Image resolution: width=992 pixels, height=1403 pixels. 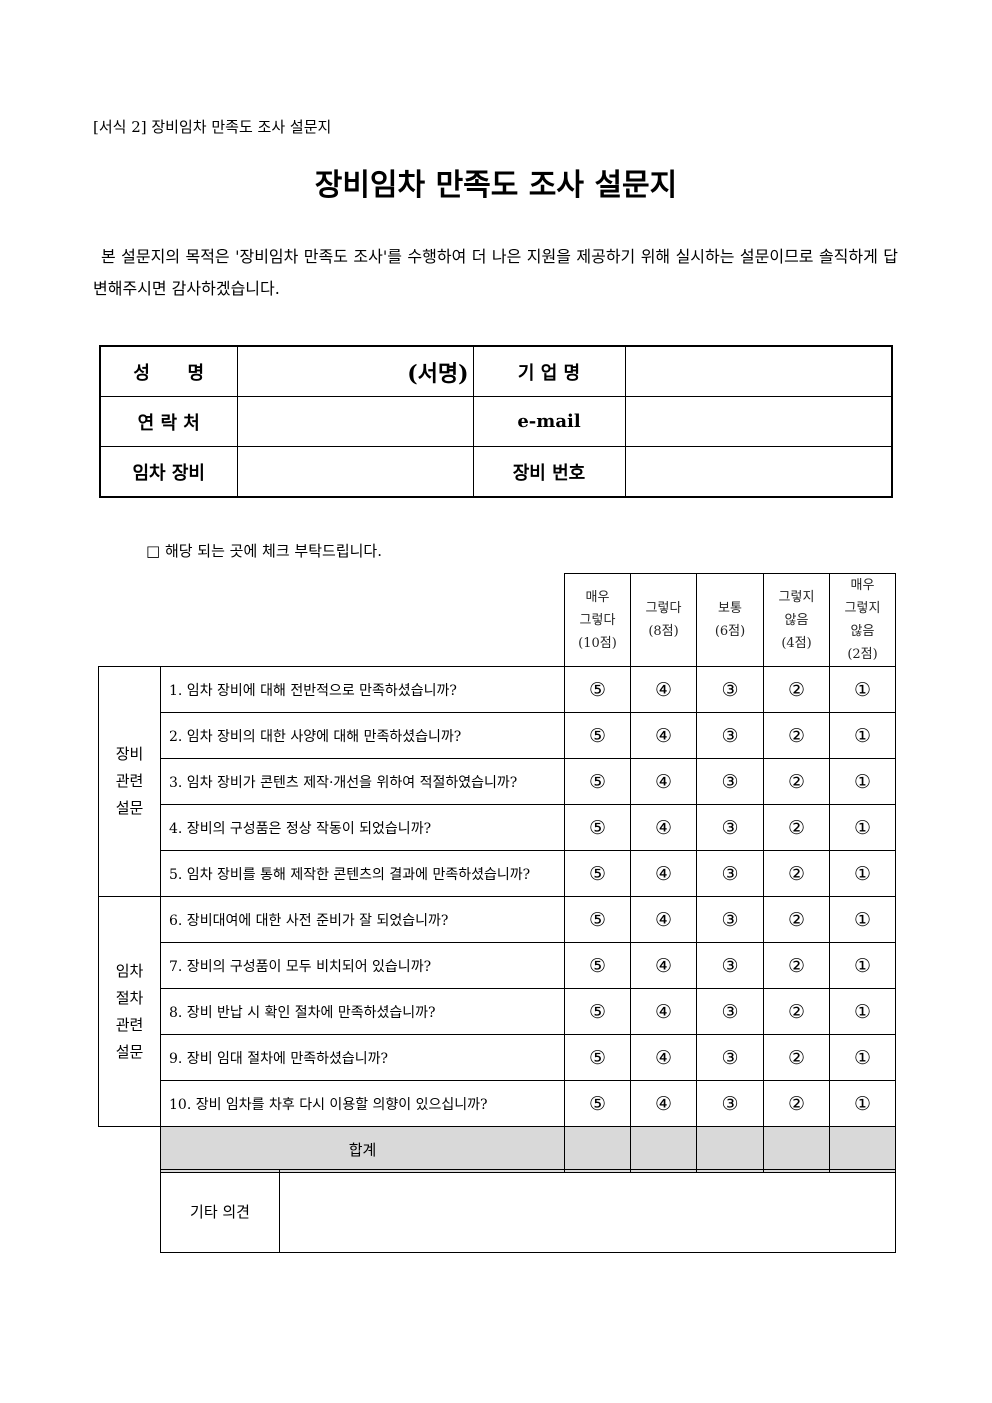 What do you see at coordinates (362, 1011) in the screenshot?
I see `question-text: 8. 장비 반납 시 확인 절차에 만족하셨습니까?` at bounding box center [362, 1011].